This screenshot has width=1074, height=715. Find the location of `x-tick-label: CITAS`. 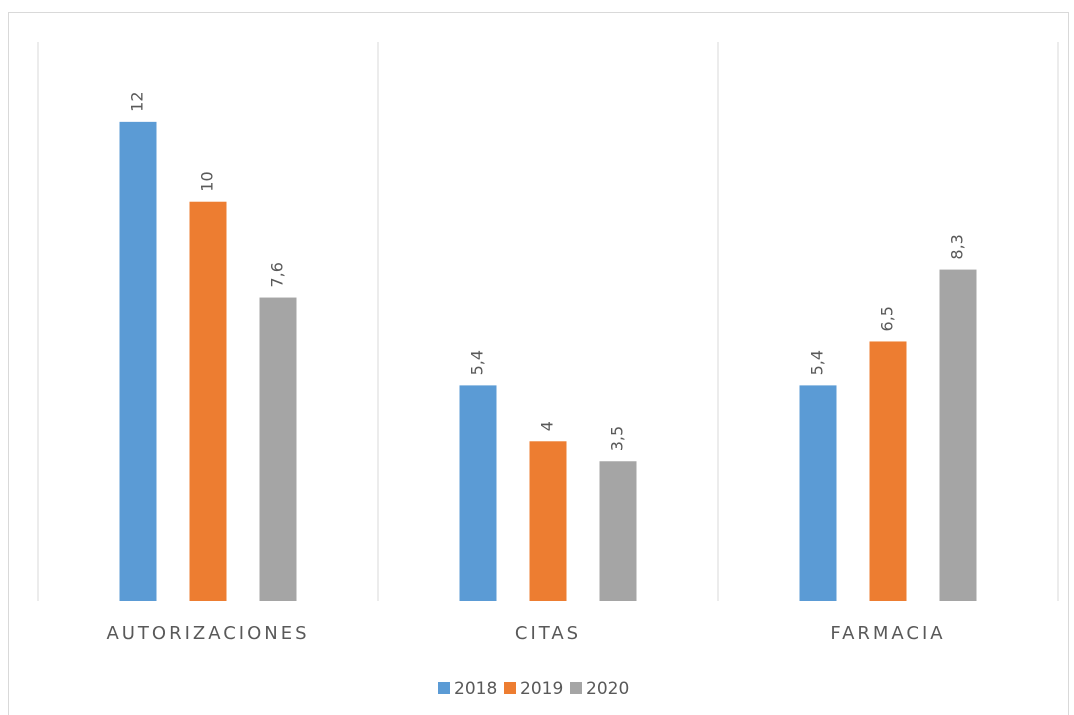

x-tick-label: CITAS is located at coordinates (548, 633).